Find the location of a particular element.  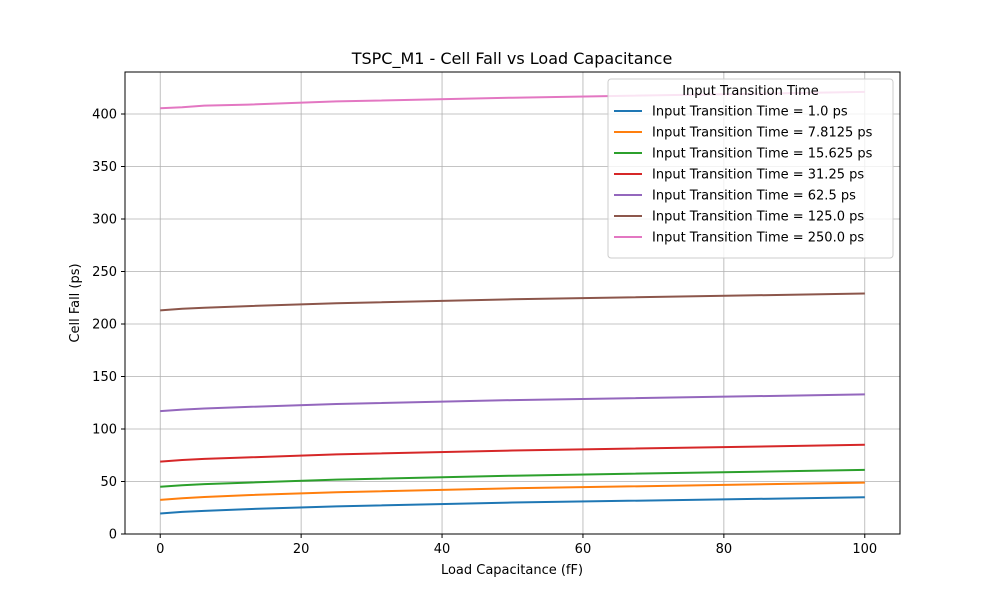

legend-entry: Input Transition Time = 62.5 ps is located at coordinates (754, 196).